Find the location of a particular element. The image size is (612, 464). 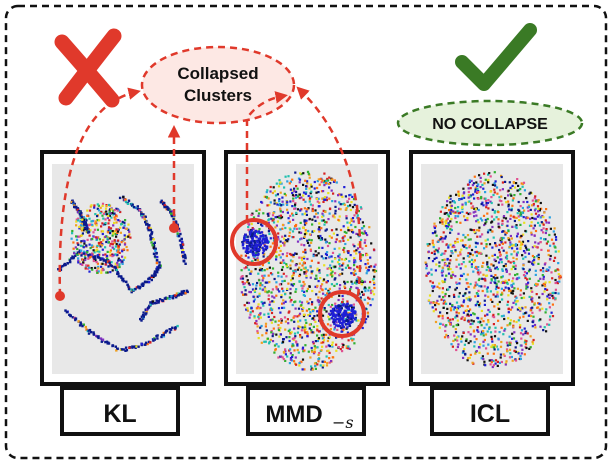

cross-mark-icon is located at coordinates (88, 68).